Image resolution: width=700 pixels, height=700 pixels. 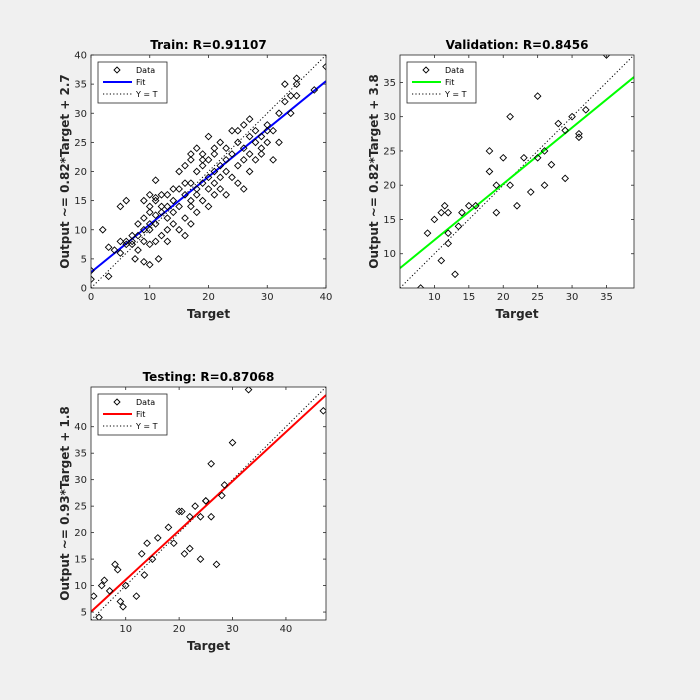 What do you see at coordinates (455, 94) in the screenshot?
I see `validation-legend-entry: Y = T` at bounding box center [455, 94].